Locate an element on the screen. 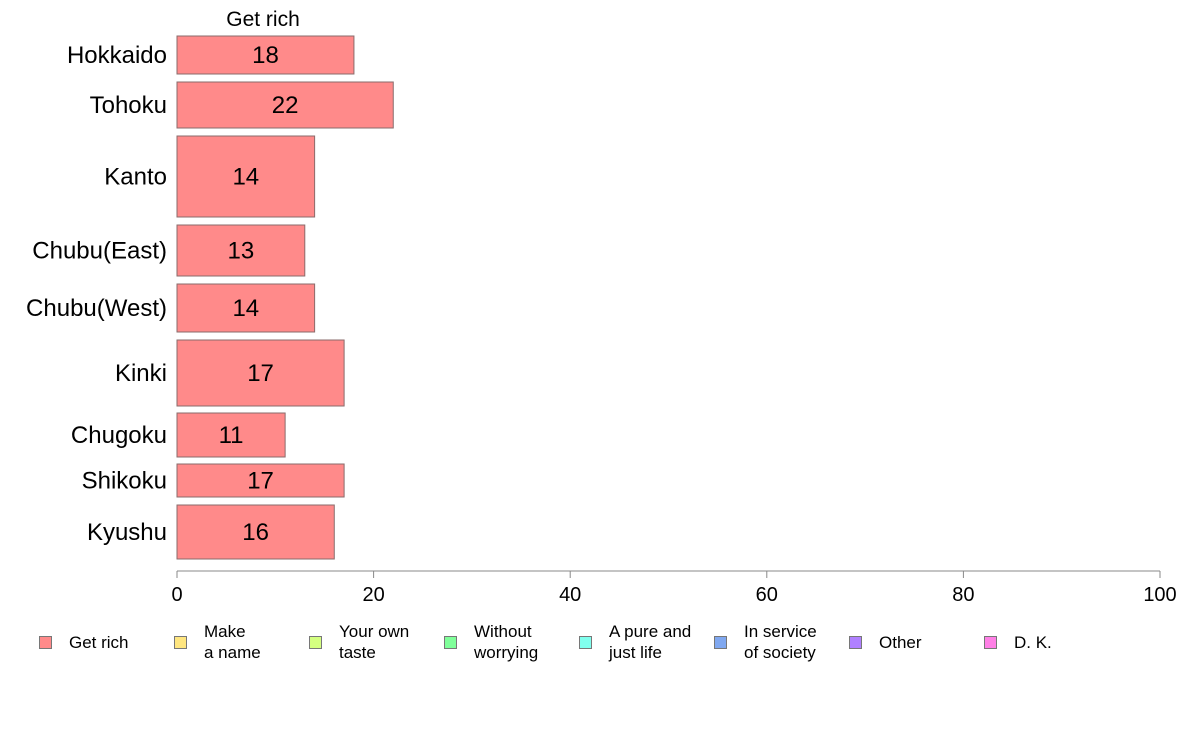 The image size is (1188, 736). category-label: Chubu(East) is located at coordinates (99, 251).